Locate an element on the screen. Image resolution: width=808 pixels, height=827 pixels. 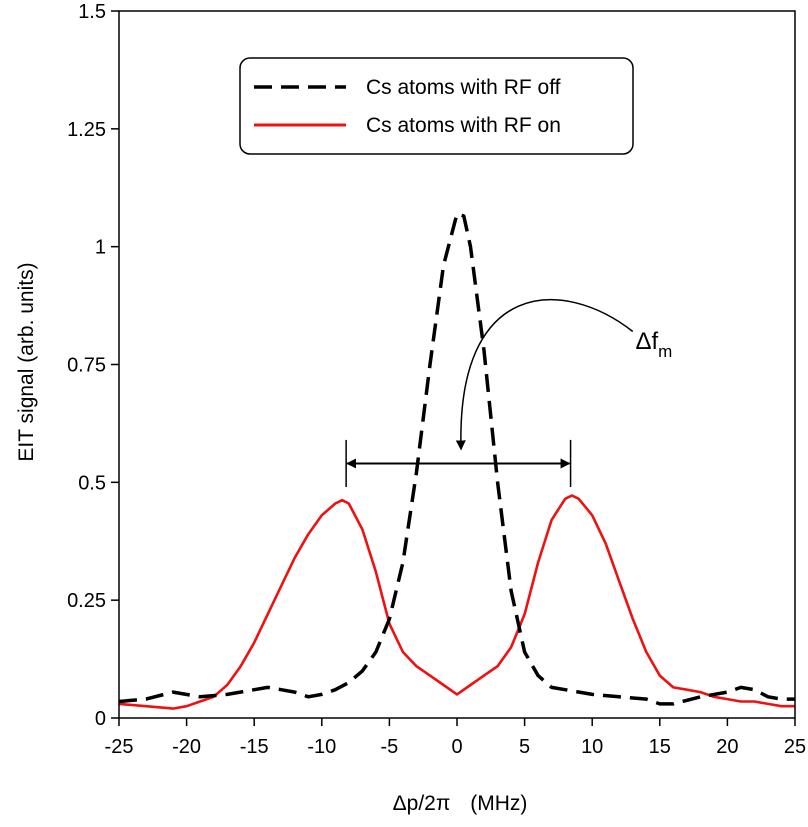
y-tick-label: 1 is located at coordinates (100, 248).